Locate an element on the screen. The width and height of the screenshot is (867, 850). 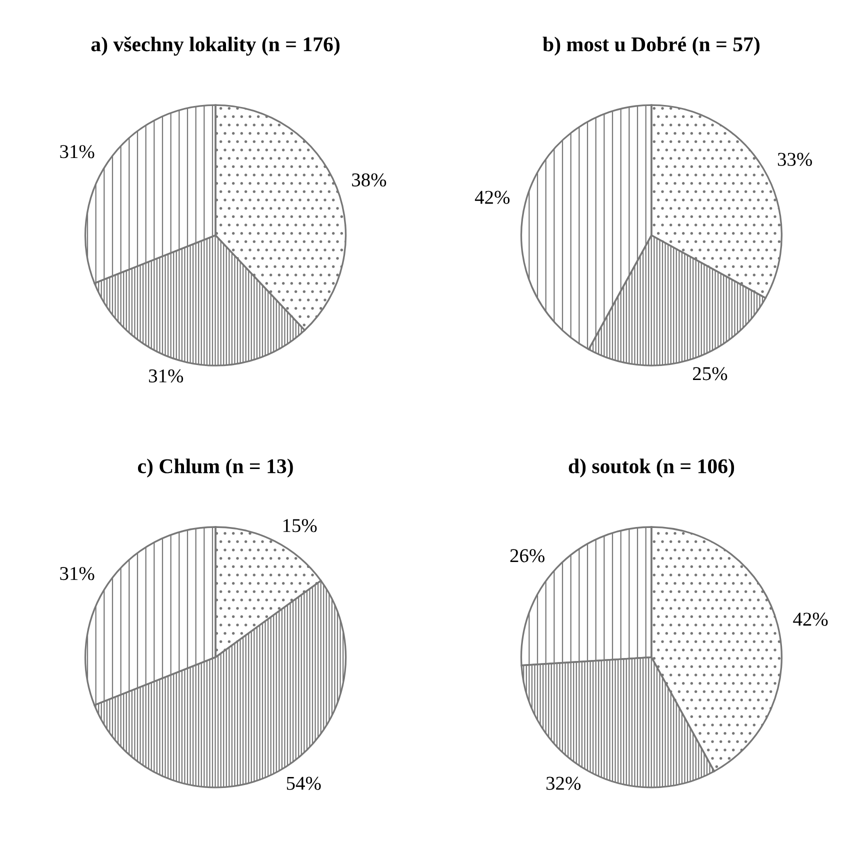
data-label: 32% is located at coordinates (563, 783).